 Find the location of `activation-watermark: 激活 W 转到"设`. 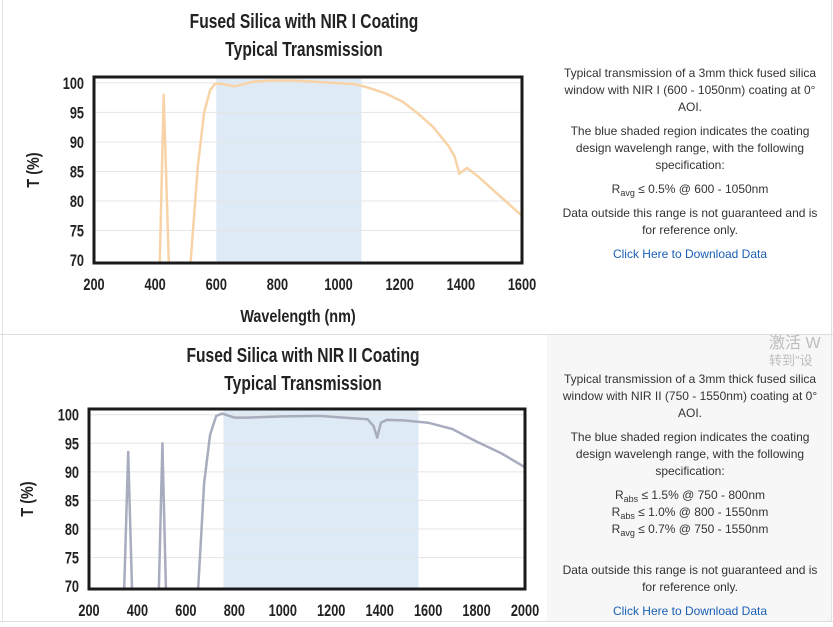

activation-watermark: 激活 W 转到"设 is located at coordinates (795, 352).